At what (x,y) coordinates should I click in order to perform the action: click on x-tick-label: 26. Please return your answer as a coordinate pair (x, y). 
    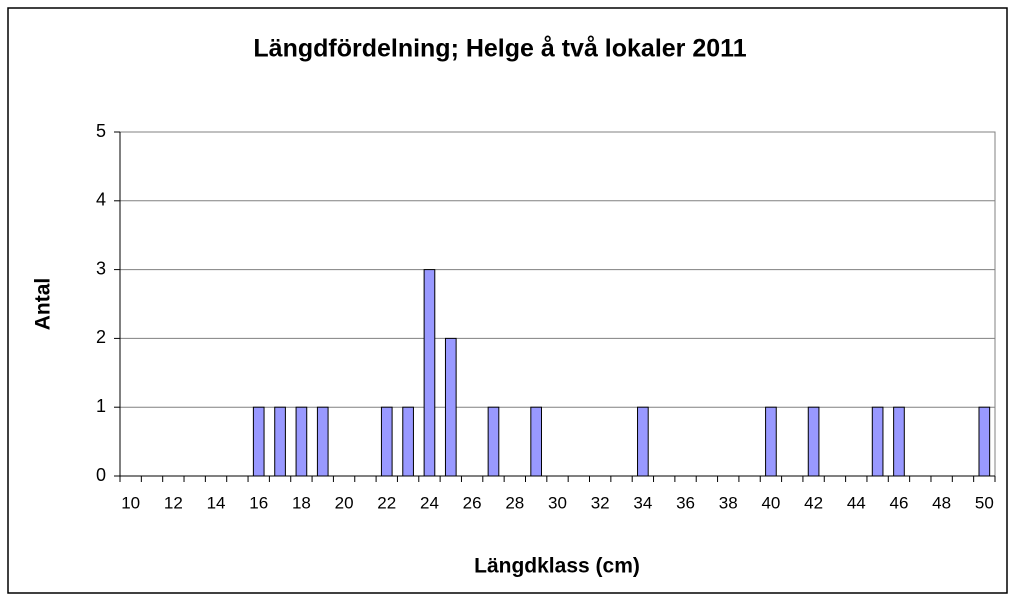
    Looking at the image, I should click on (472, 502).